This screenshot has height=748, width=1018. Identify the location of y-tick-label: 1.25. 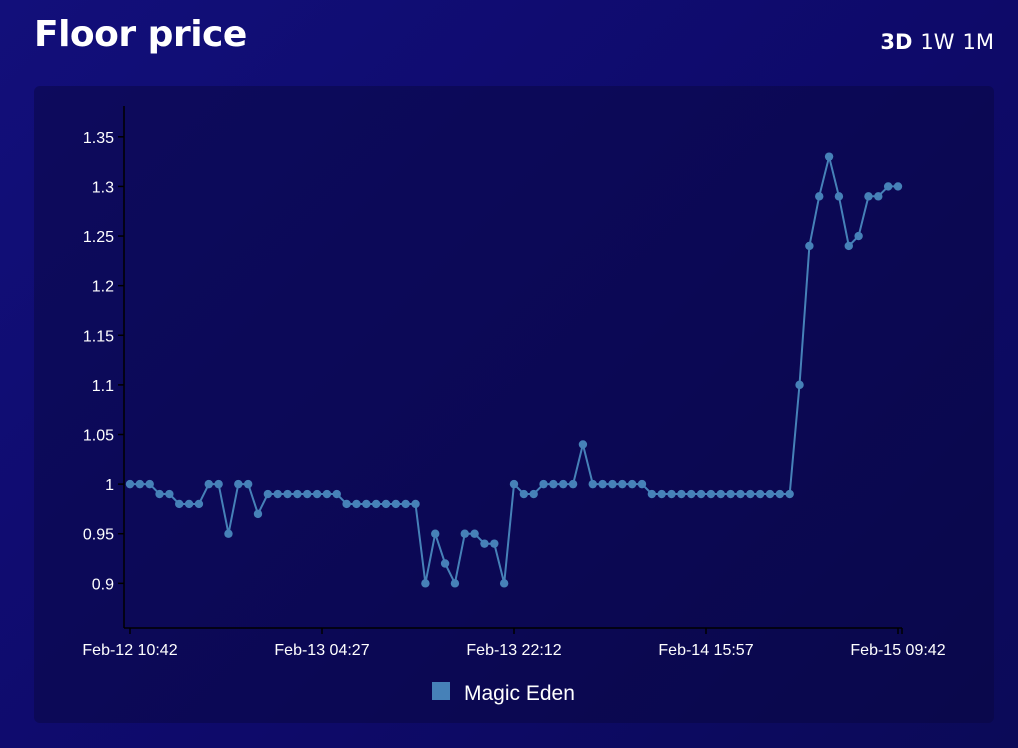
(98, 237).